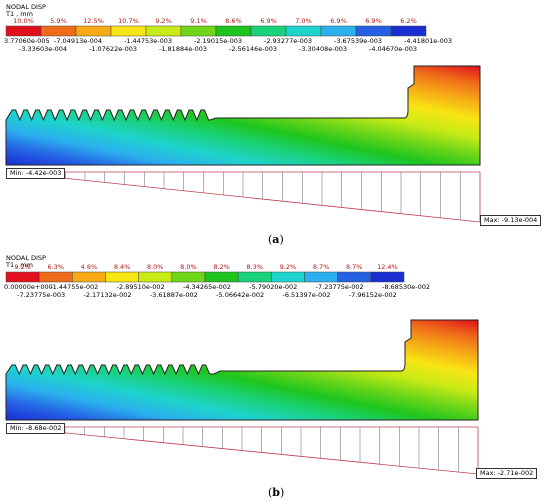 The image size is (550, 504). What do you see at coordinates (323, 49) in the screenshot?
I see `legend-tick-label: -3.30408e-003` at bounding box center [323, 49].